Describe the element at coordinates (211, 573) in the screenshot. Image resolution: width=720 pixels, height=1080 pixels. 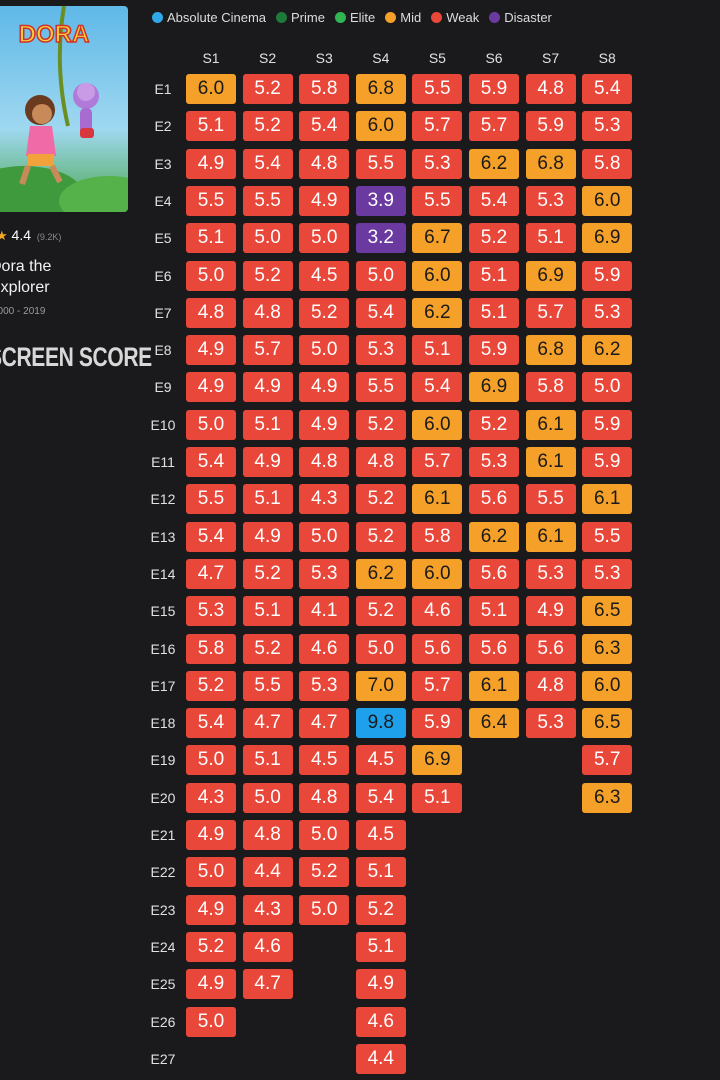
I see `episode-score-cell: 4.7` at that location.